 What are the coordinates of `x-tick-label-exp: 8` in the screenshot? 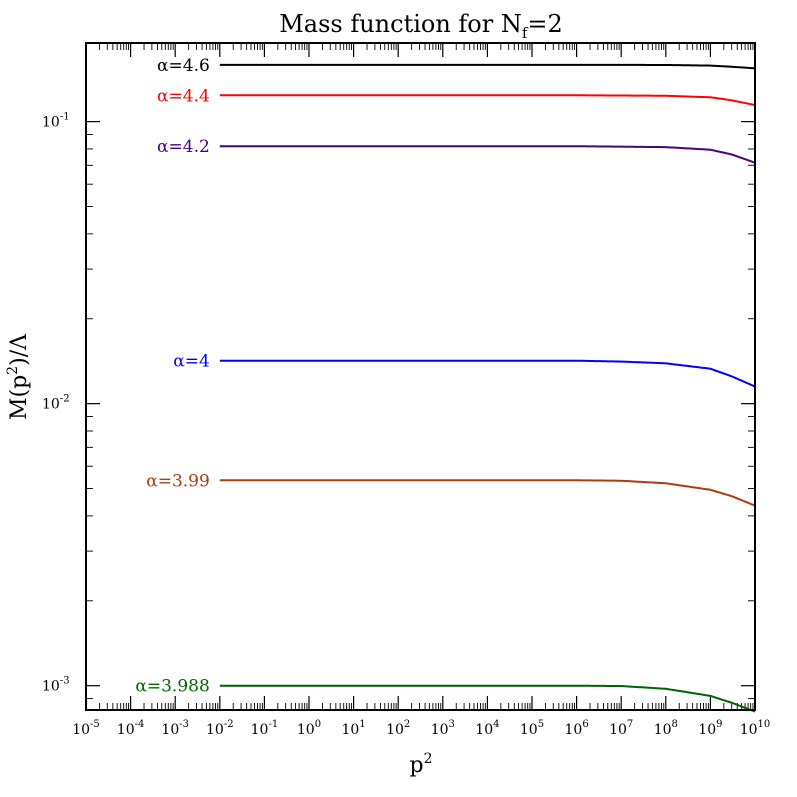 It's located at (675, 724).